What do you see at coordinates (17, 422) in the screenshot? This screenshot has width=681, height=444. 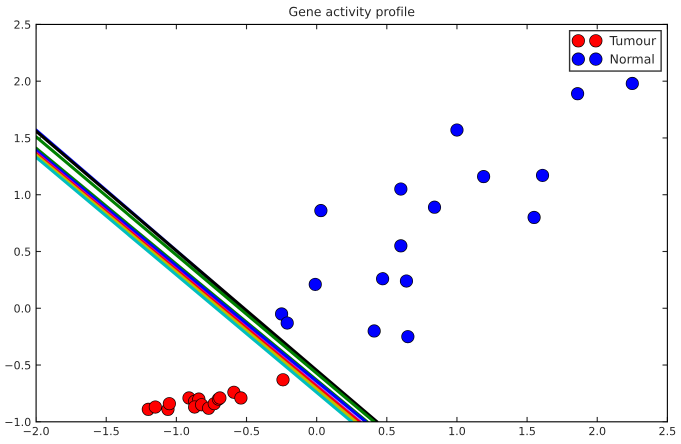 I see `y-tick-label: −1.0` at bounding box center [17, 422].